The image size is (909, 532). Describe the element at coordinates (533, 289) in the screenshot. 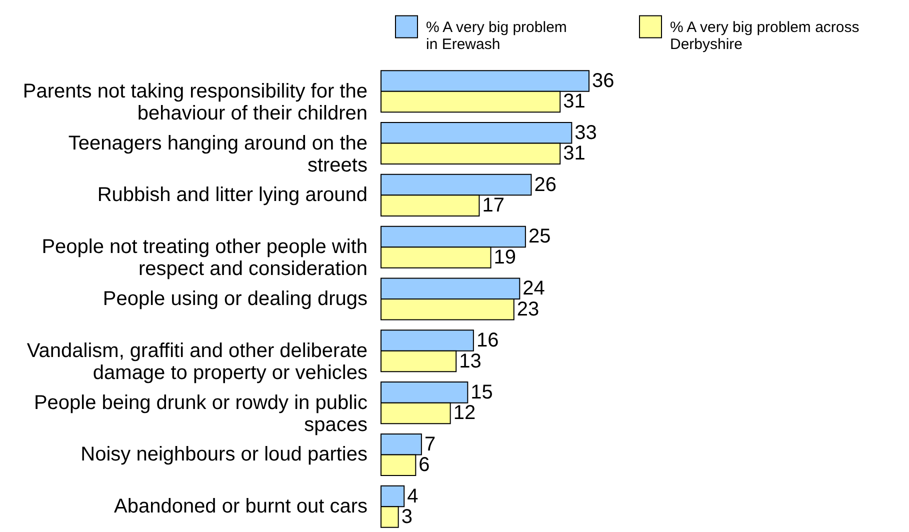

I see `data-label: 24` at that location.